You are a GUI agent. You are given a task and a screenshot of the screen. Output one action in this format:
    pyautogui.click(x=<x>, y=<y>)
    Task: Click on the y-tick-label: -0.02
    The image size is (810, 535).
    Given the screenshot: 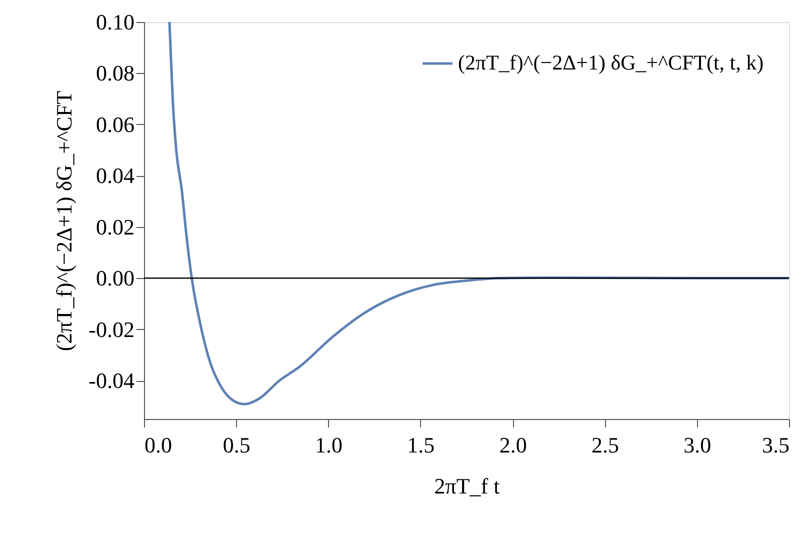 What is the action you would take?
    pyautogui.click(x=111, y=329)
    